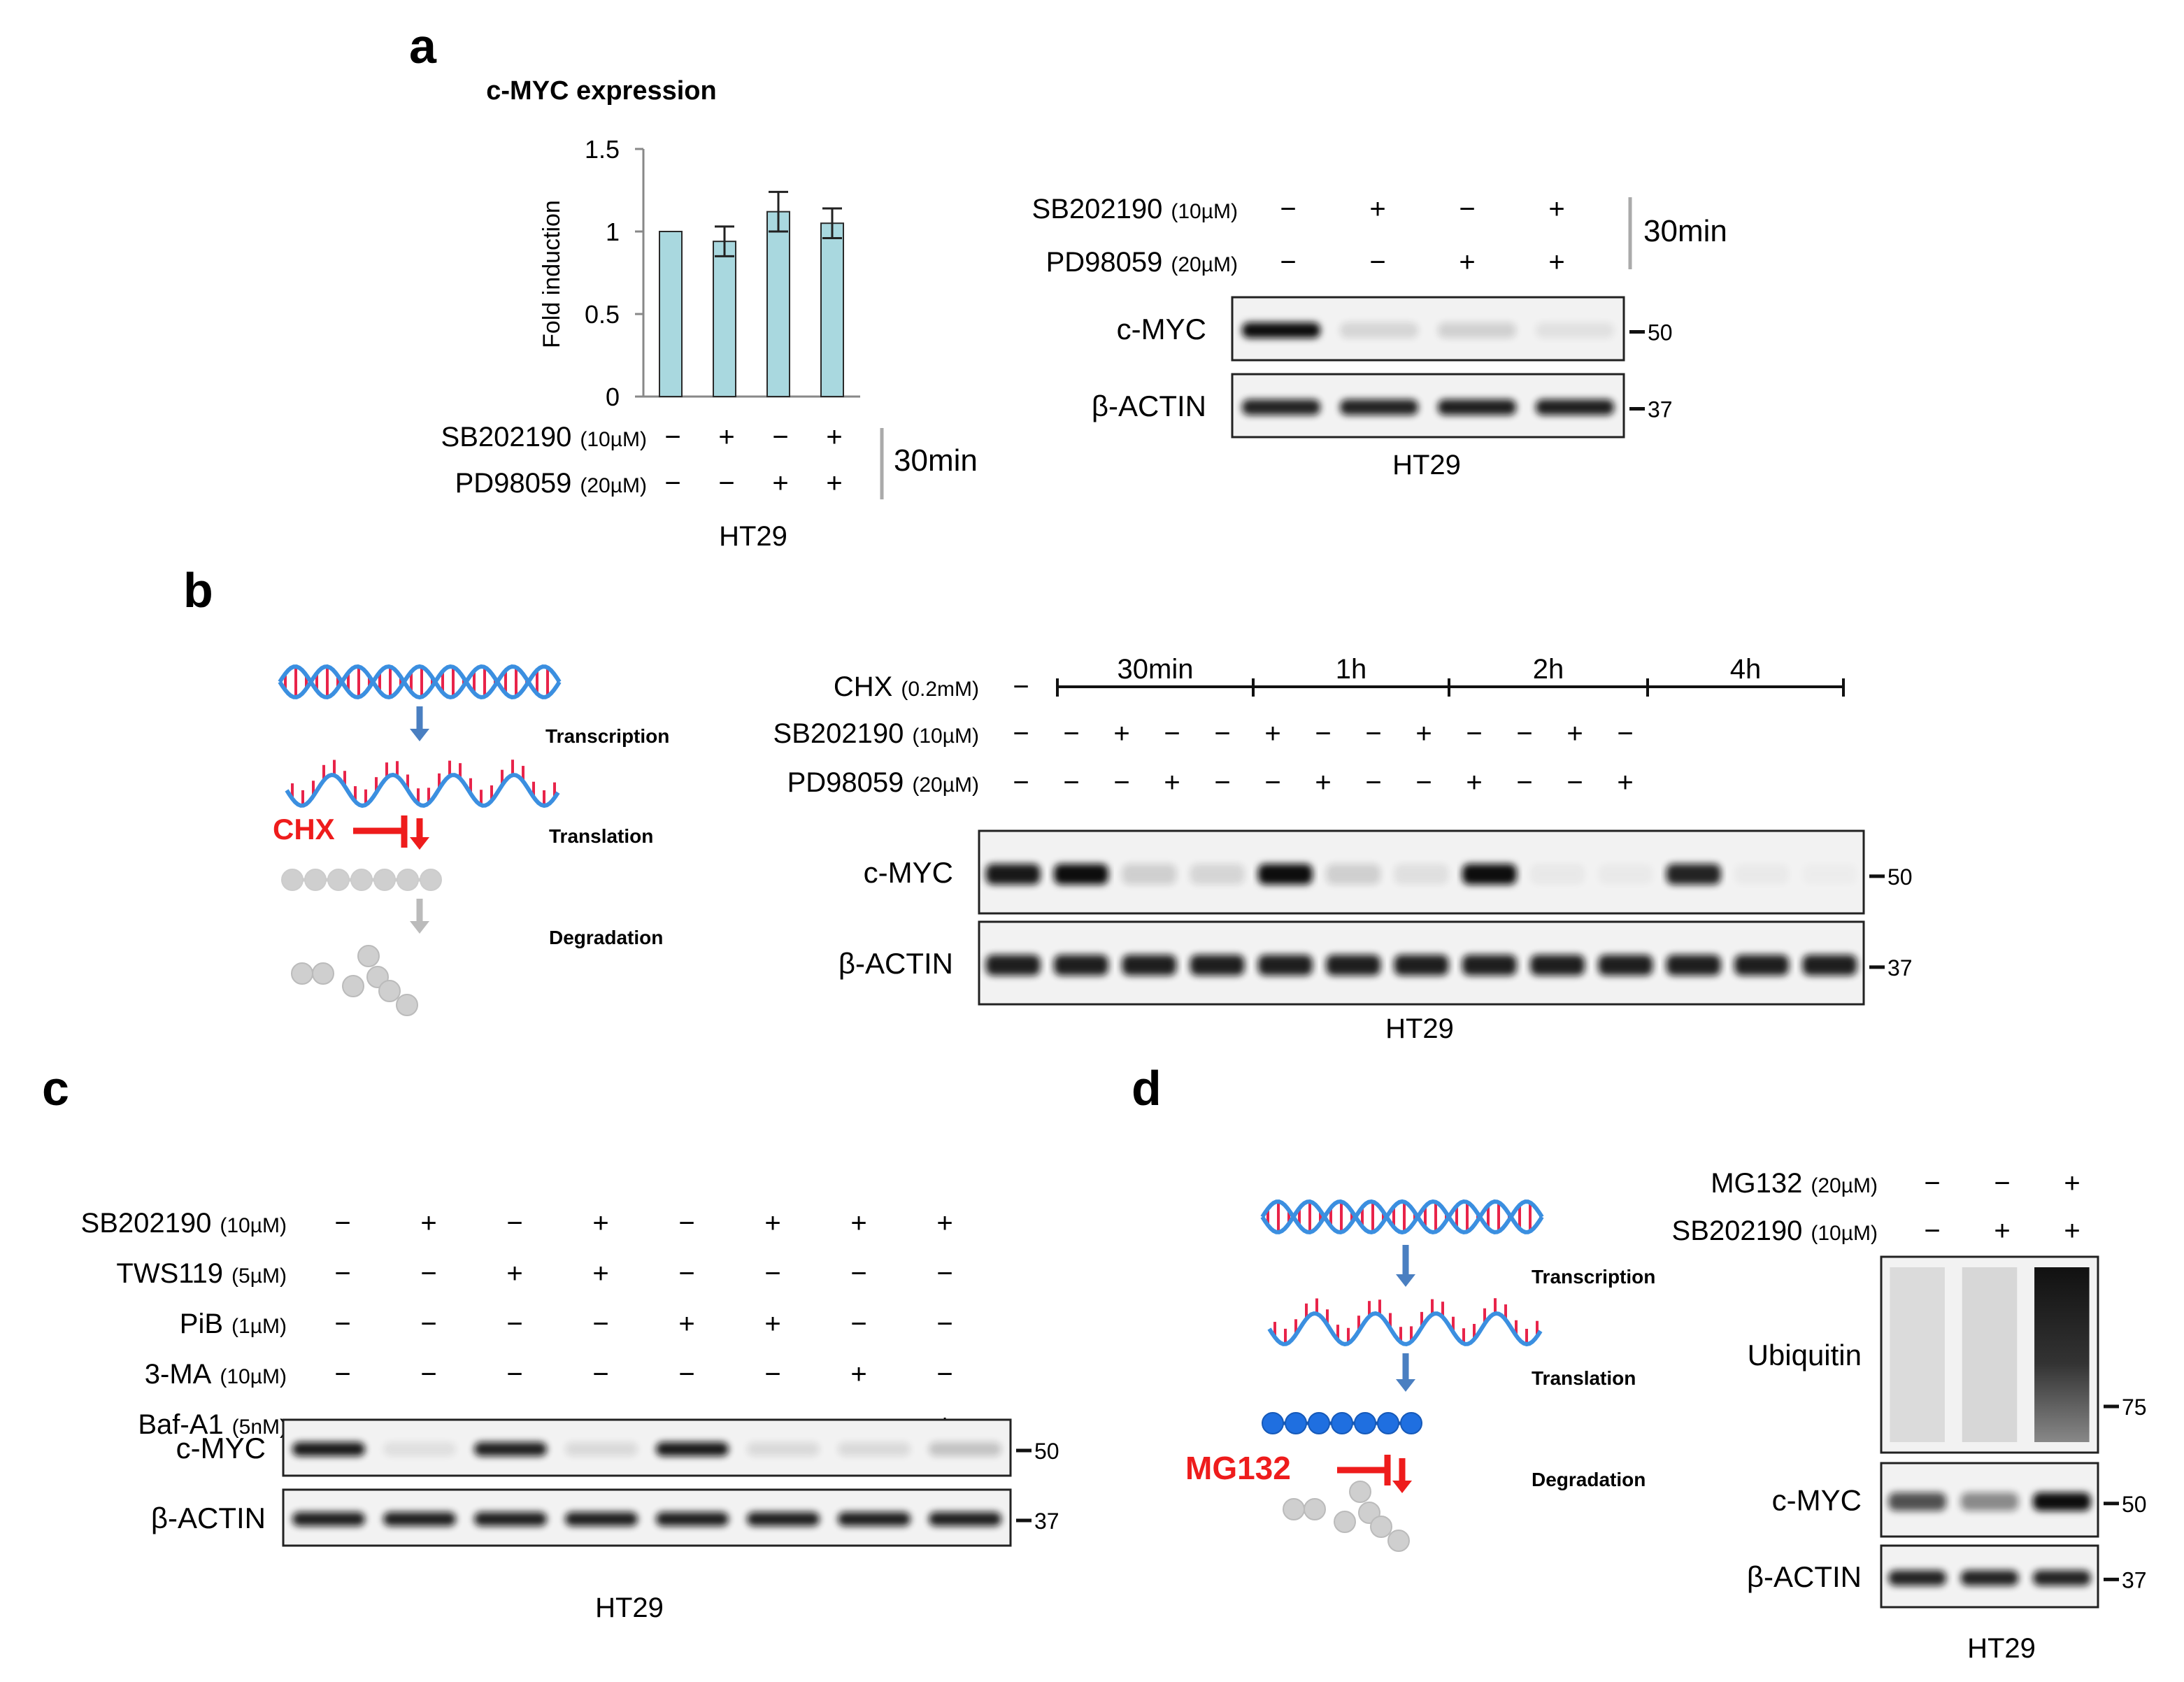  What do you see at coordinates (603, 315) in the screenshot?
I see `y-tick-label: 0.5` at bounding box center [603, 315].